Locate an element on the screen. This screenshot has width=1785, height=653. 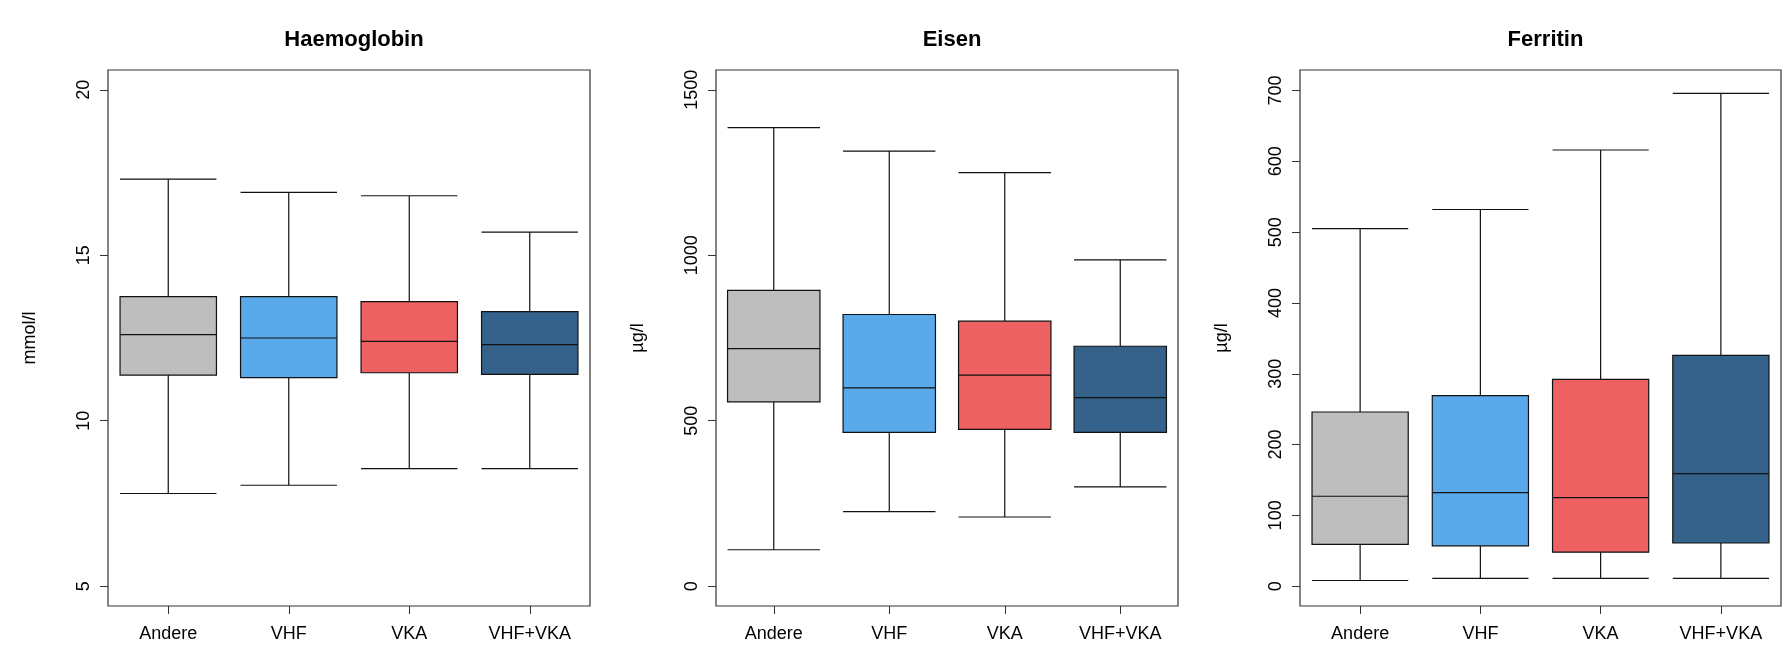
y-tick-label: 200 is located at coordinates (1275, 444).